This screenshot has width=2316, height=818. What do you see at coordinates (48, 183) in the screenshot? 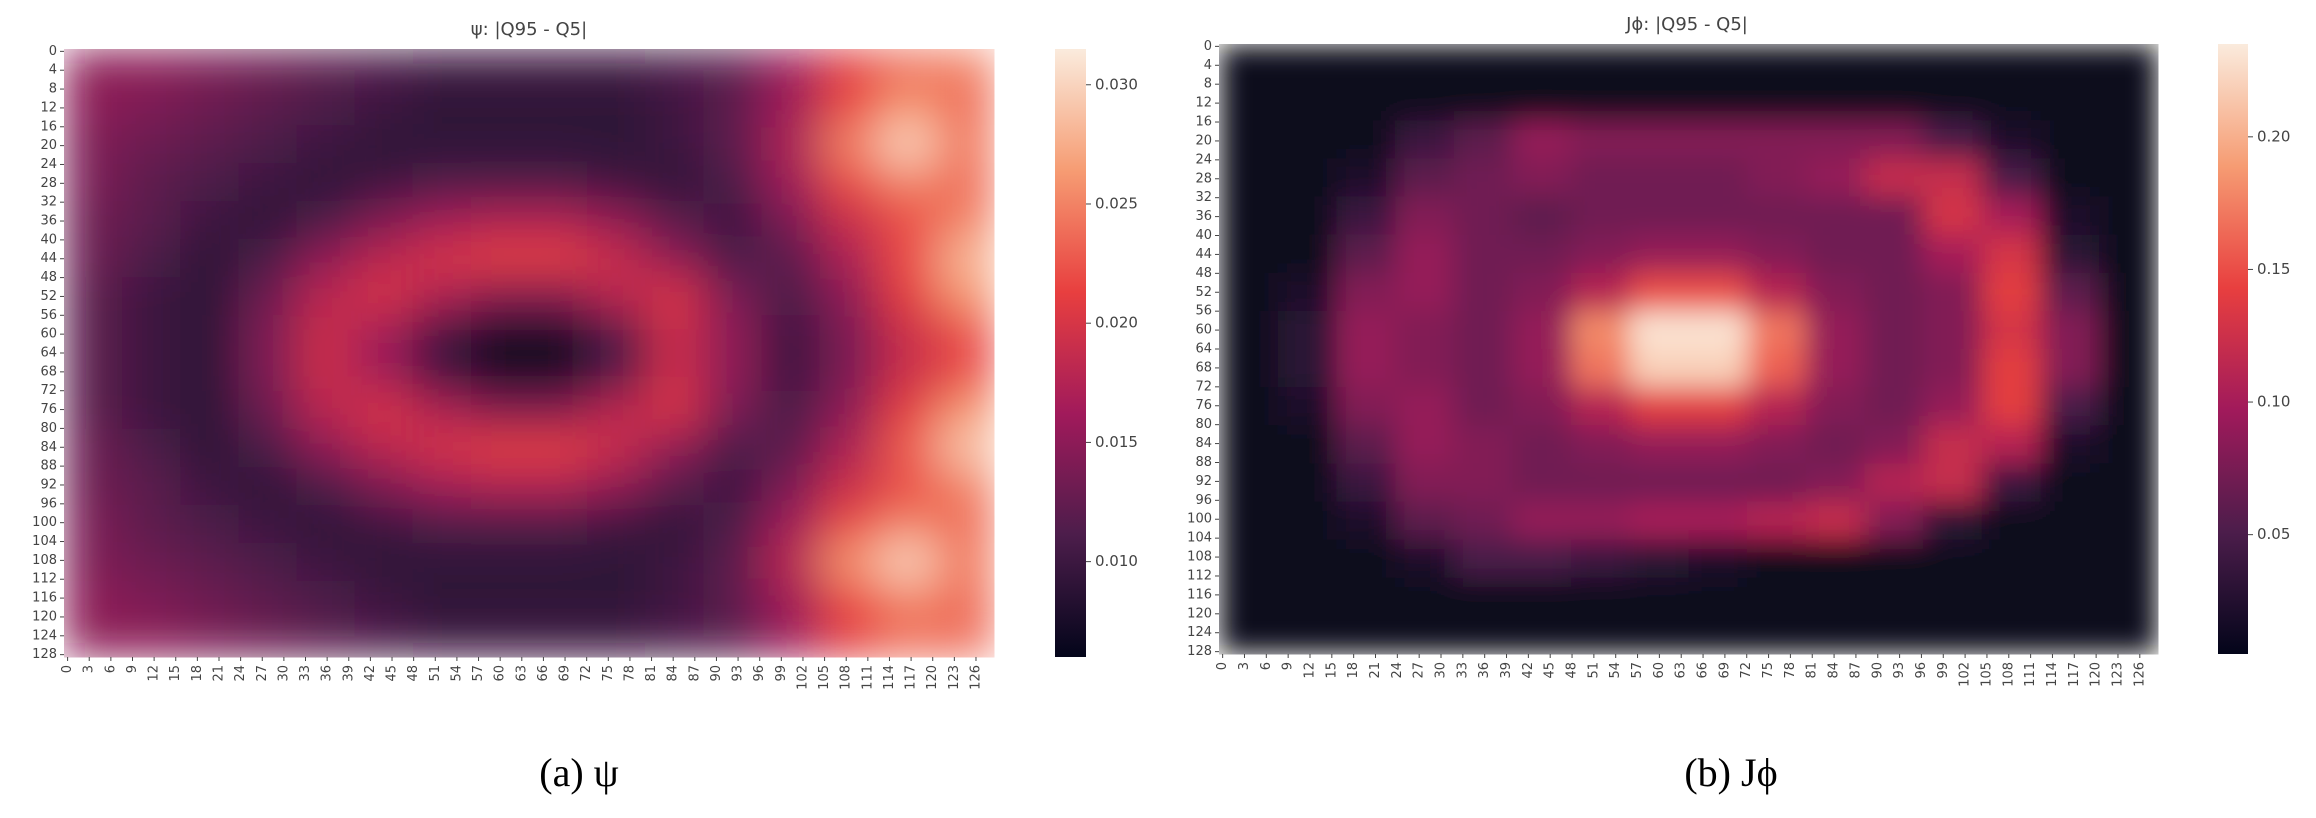
I see `y-tick-label: 28` at bounding box center [48, 183].